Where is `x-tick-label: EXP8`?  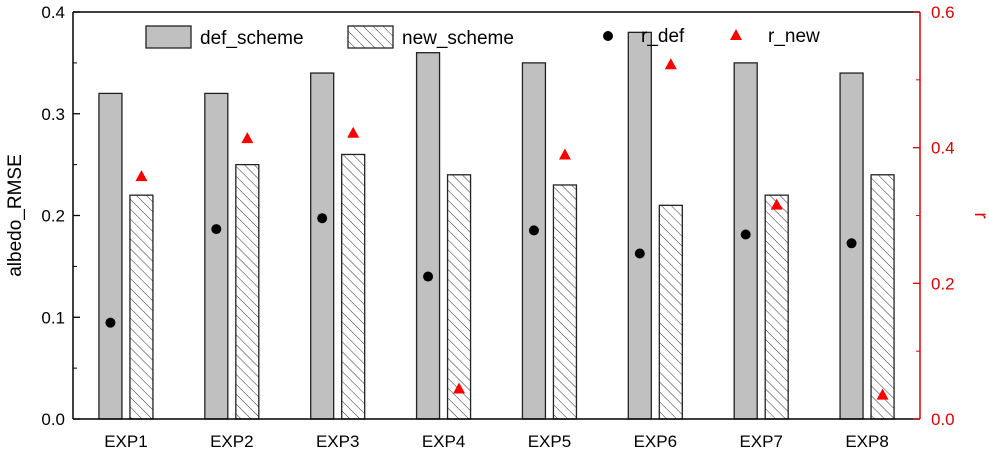
x-tick-label: EXP8 is located at coordinates (866, 441).